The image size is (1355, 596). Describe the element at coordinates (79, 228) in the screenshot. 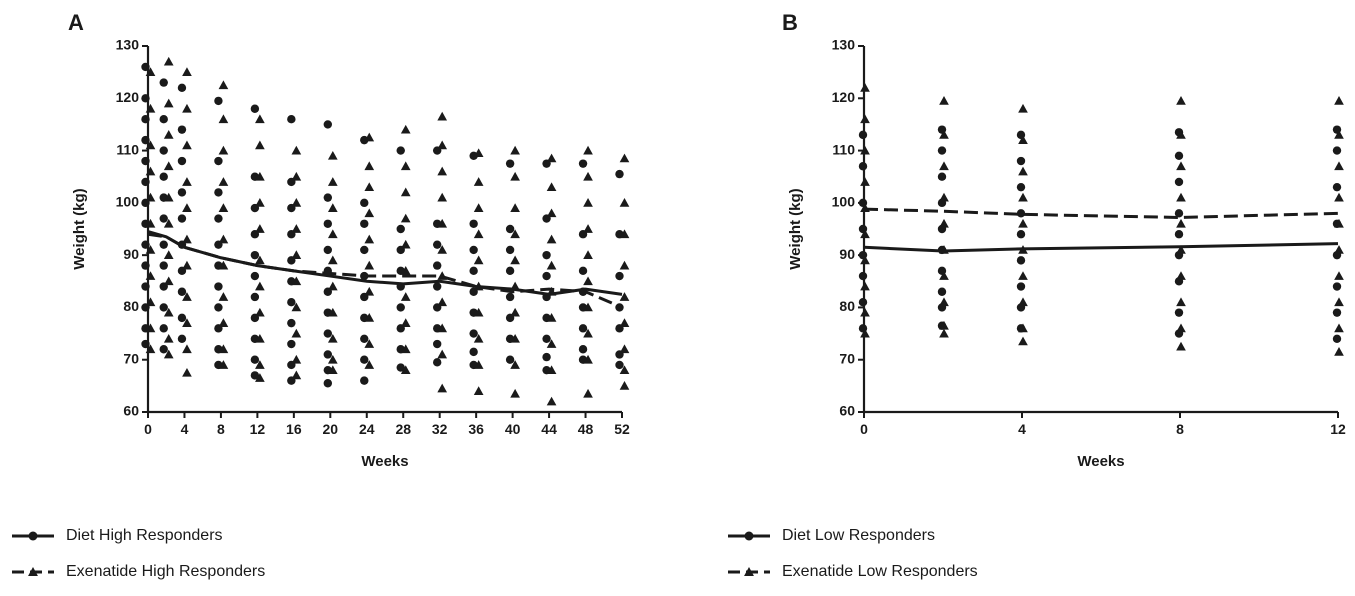

I see `y-axis-title: Weight (kg)` at that location.